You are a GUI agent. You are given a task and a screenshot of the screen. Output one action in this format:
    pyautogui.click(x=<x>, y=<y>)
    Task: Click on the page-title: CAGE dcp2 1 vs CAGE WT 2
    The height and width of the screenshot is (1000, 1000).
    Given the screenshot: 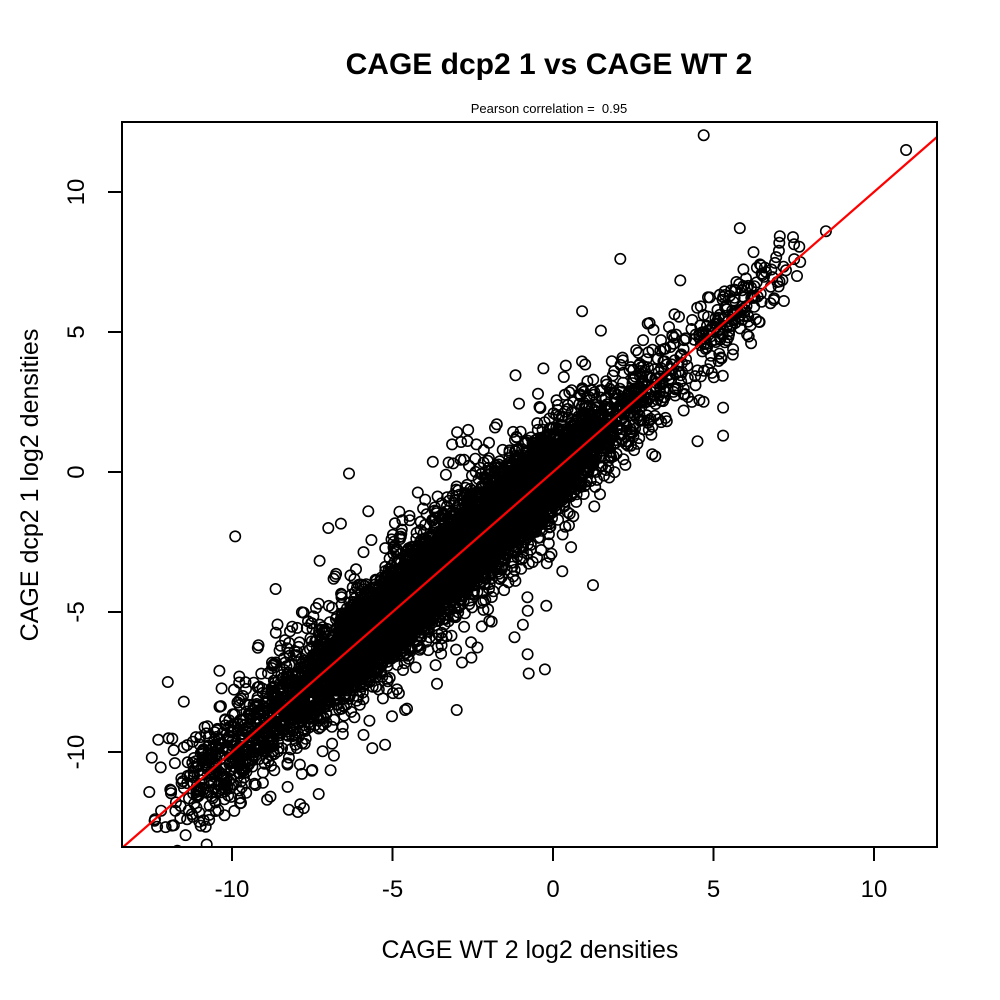 What is the action you would take?
    pyautogui.click(x=549, y=64)
    